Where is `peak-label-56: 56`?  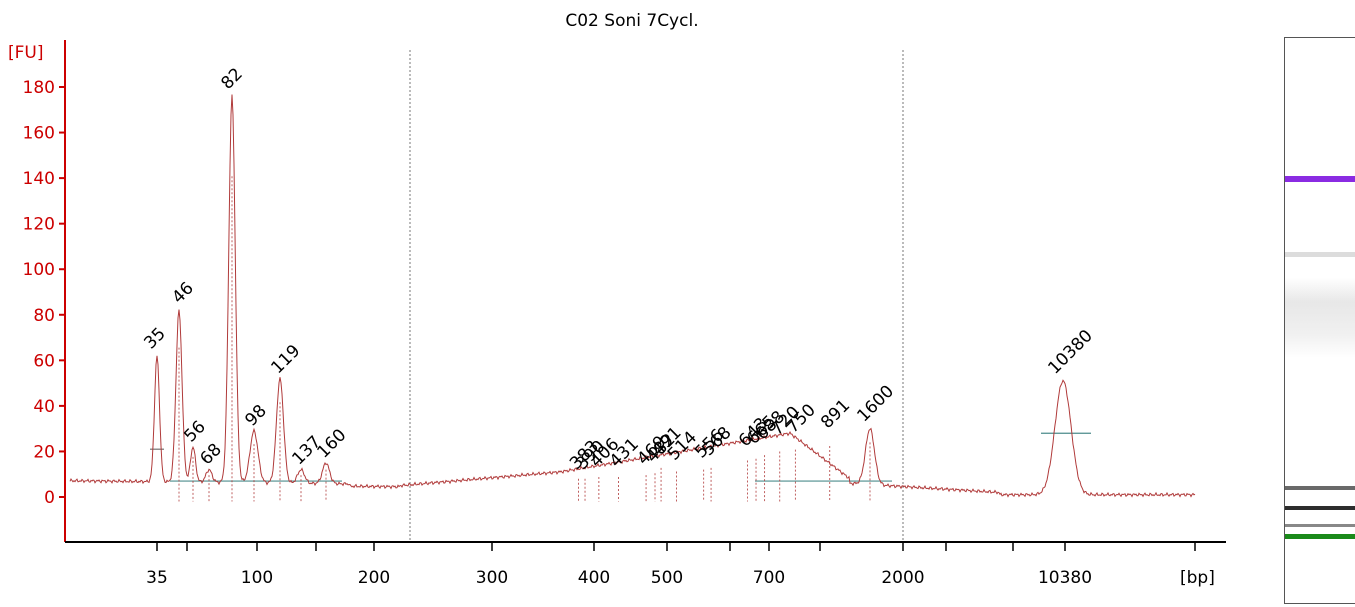
peak-label-56: 56 is located at coordinates (194, 431).